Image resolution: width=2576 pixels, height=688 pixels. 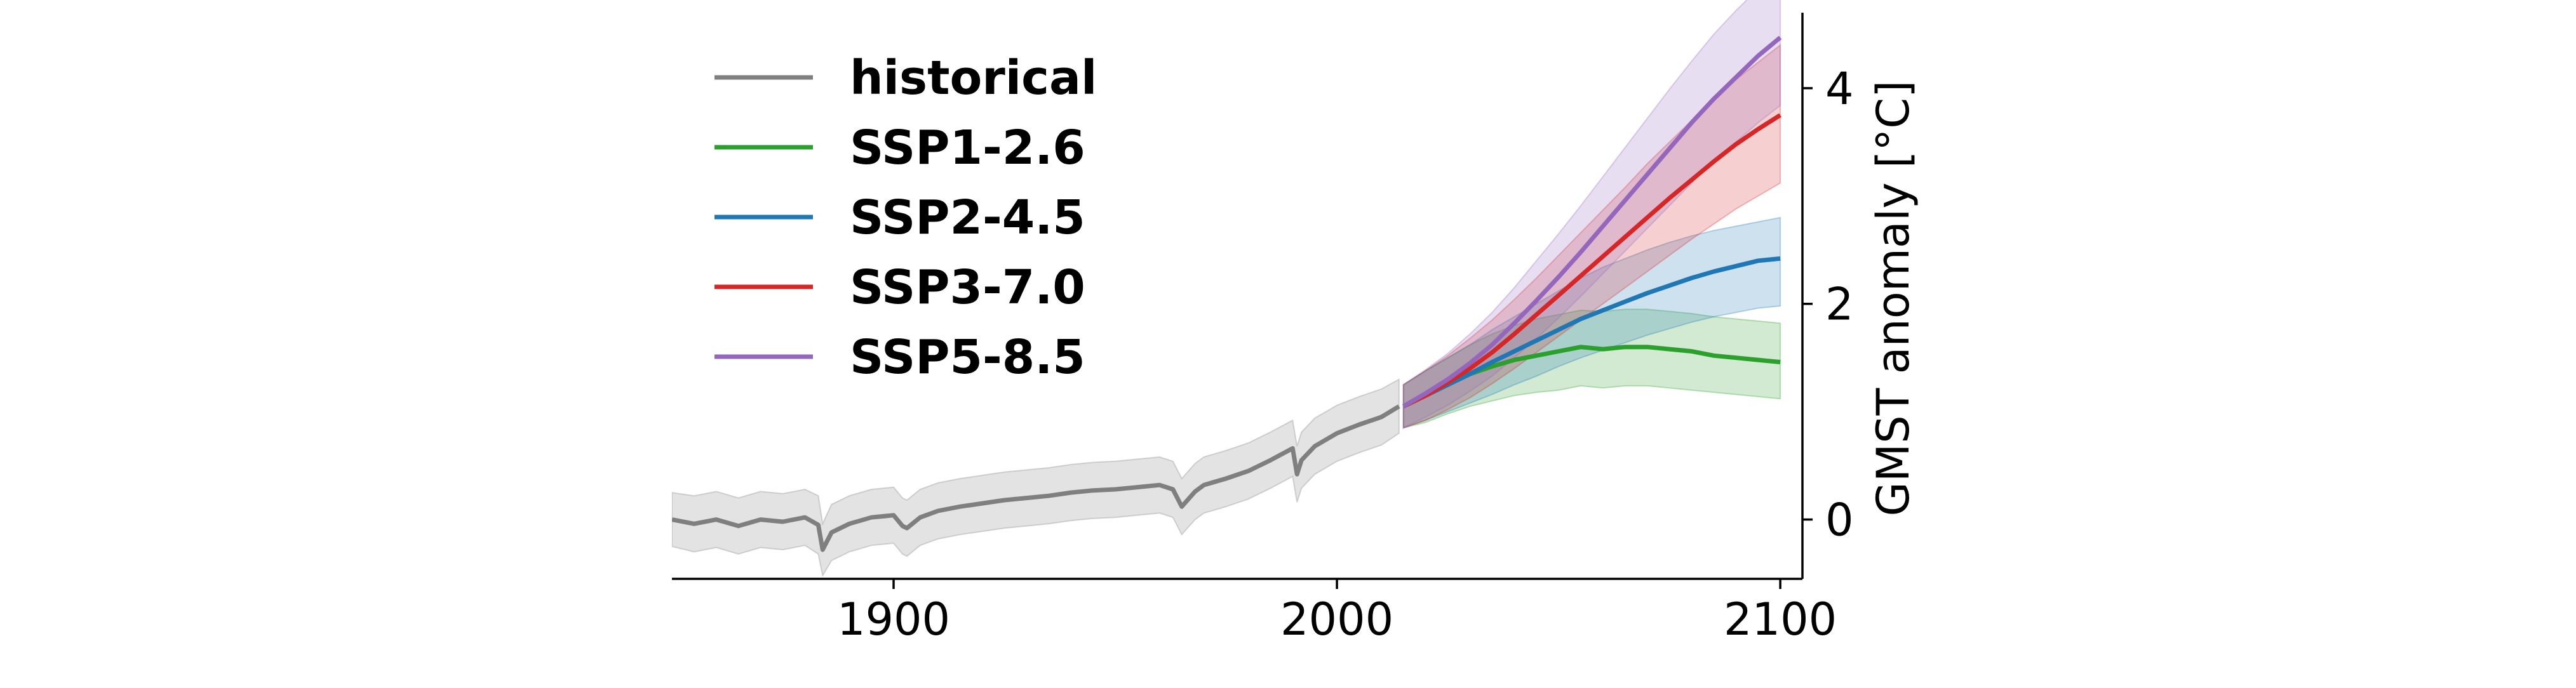 What do you see at coordinates (967, 217) in the screenshot?
I see `legend-label: SSP2-4.5` at bounding box center [967, 217].